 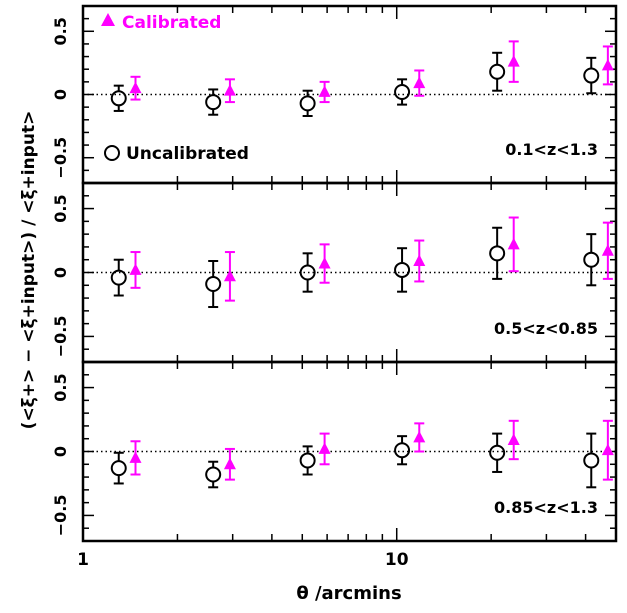 I want to click on x-tick-label: 10, so click(x=397, y=560).